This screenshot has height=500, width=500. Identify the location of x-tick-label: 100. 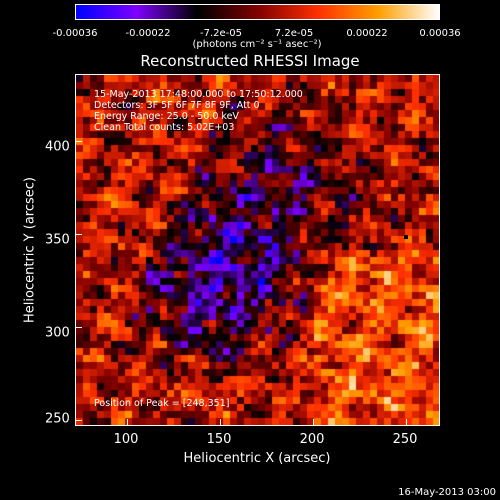
(126, 439).